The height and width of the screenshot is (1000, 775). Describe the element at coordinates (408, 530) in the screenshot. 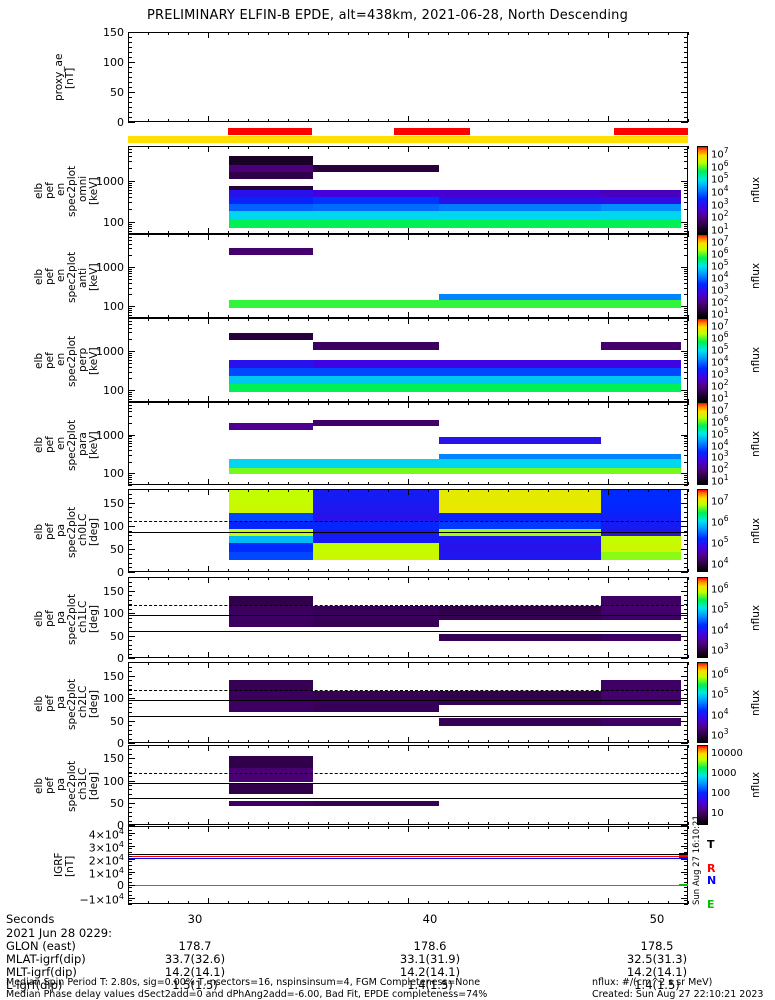

I see `panel-plot-pa-ch0lc` at that location.